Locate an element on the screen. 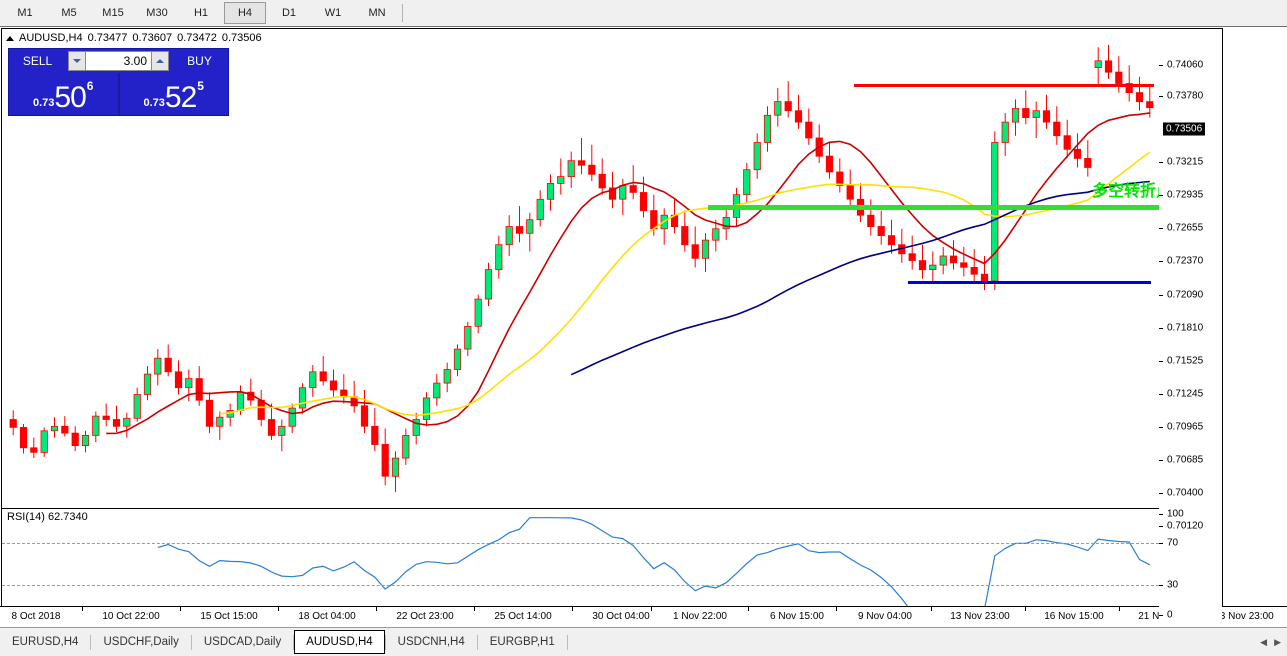  chart-tab-eurgbp: EURGBP,H1 is located at coordinates (522, 642).